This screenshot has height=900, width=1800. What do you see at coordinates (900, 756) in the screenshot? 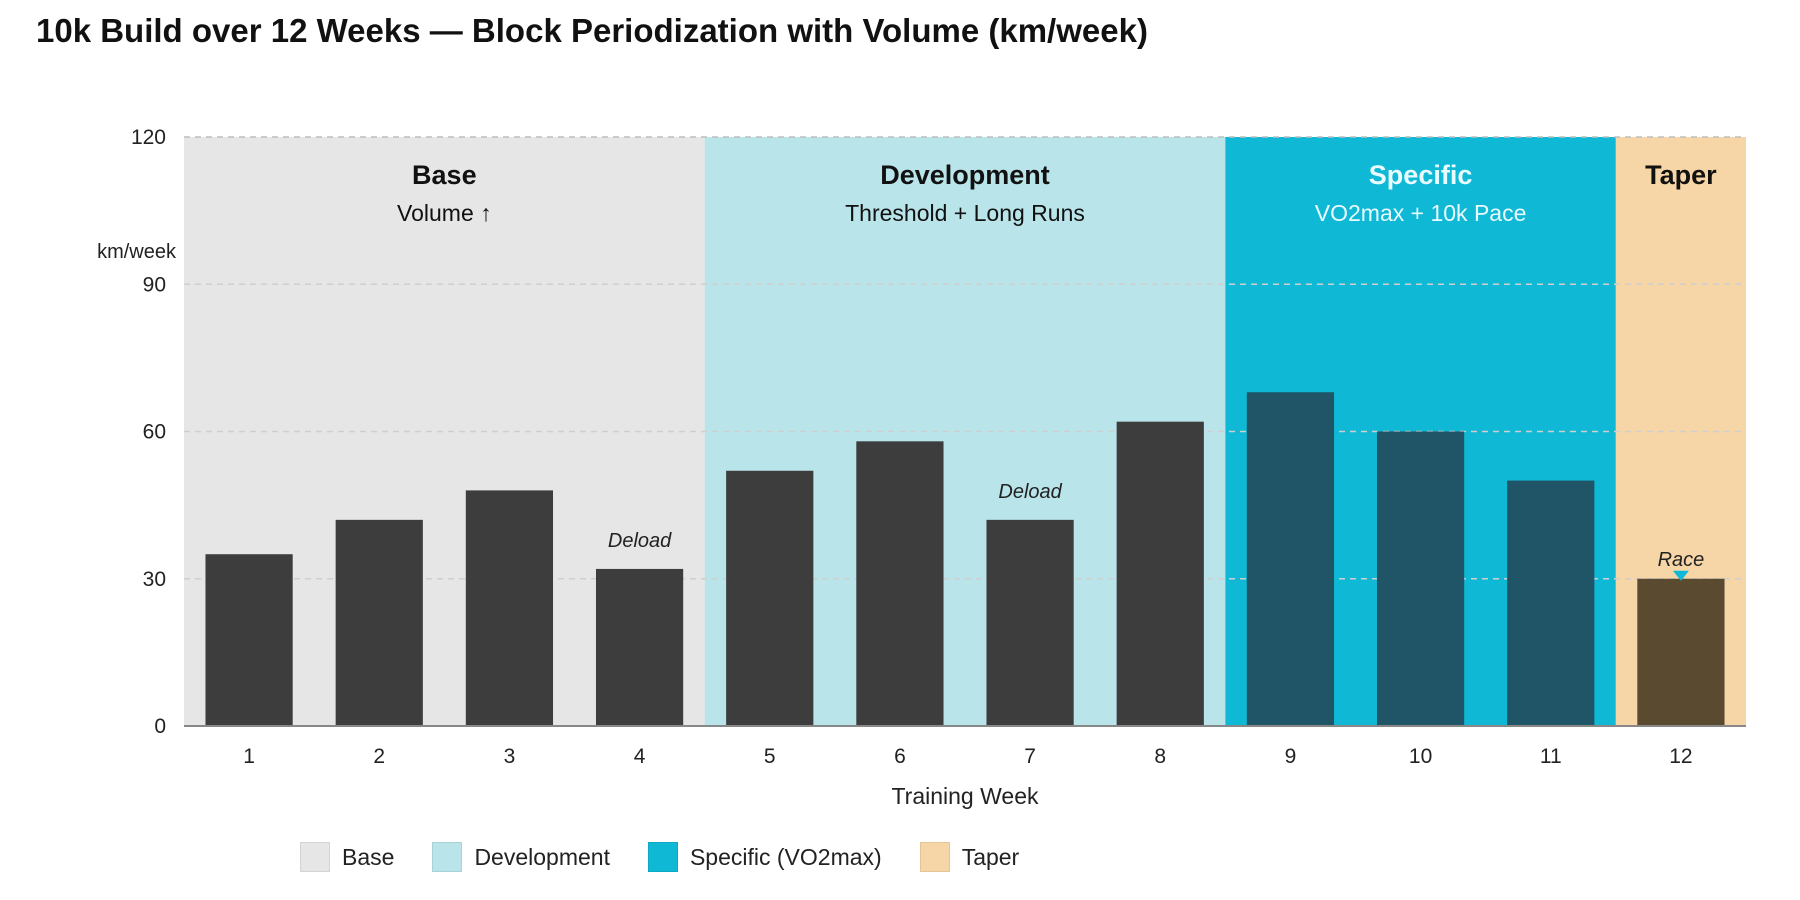
I see `x-tick-label: 6` at bounding box center [900, 756].